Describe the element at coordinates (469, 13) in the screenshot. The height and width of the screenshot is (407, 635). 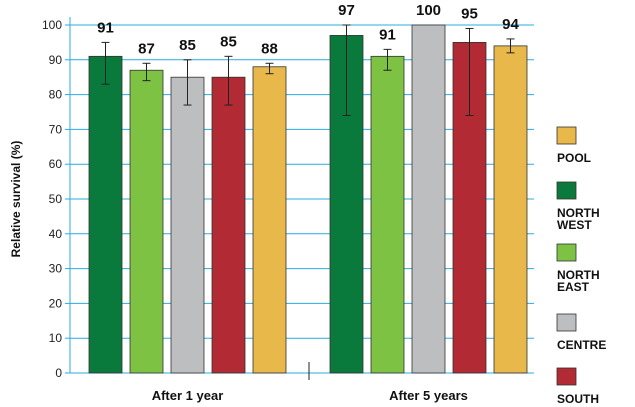
I see `value-label: 95` at that location.